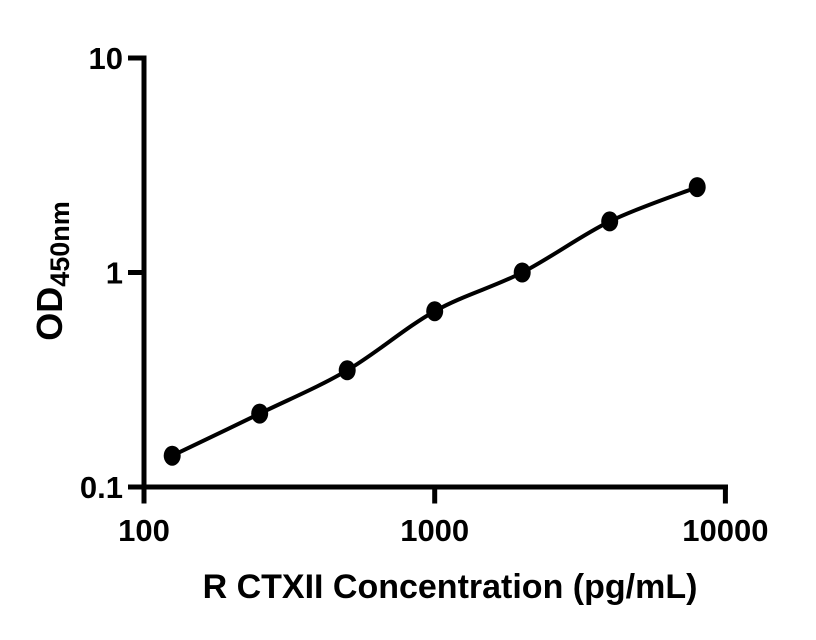  What do you see at coordinates (60, 244) in the screenshot?
I see `y-axis-title-subscript: 450nm` at bounding box center [60, 244].